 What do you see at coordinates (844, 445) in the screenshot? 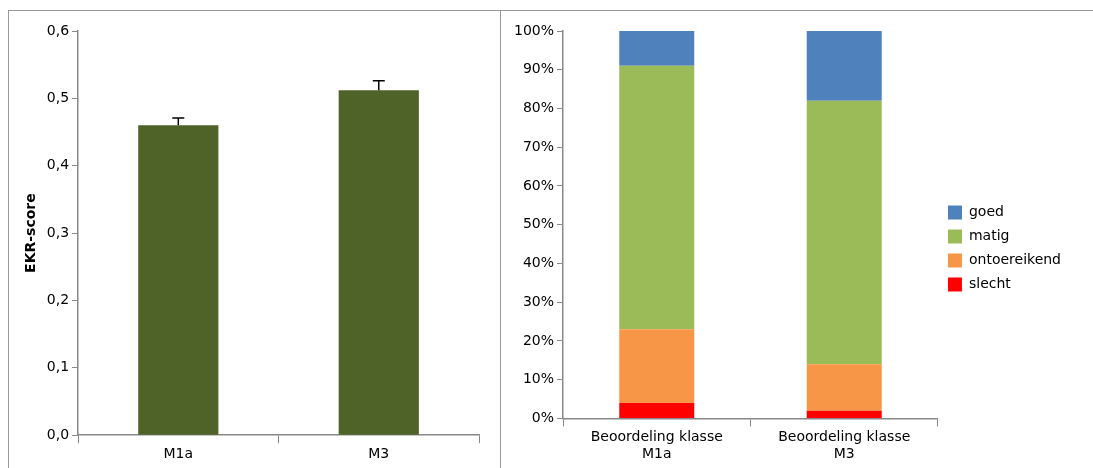
I see `x-tick-label: Beoordeling klasse M3` at bounding box center [844, 445].